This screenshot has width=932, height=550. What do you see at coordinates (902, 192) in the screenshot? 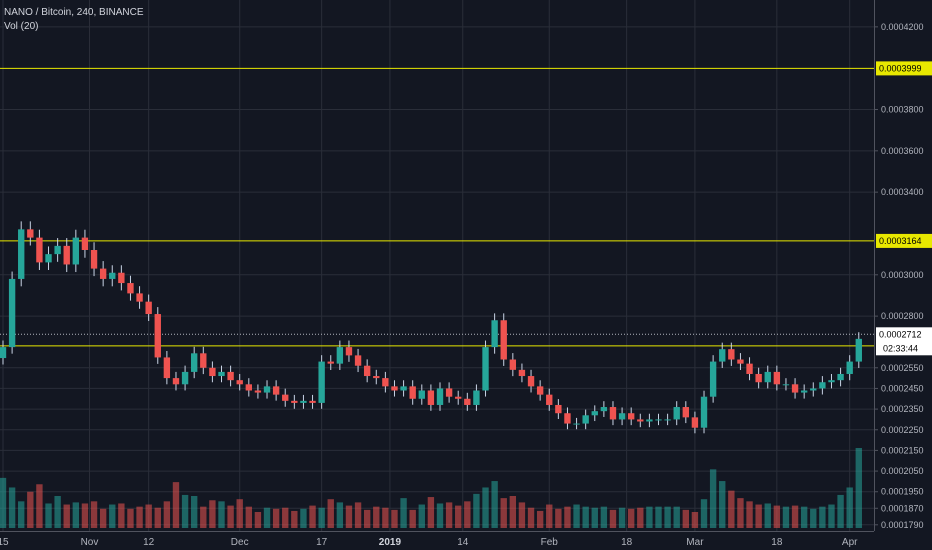
I see `price-tick-label: 0.0003400` at bounding box center [902, 192].